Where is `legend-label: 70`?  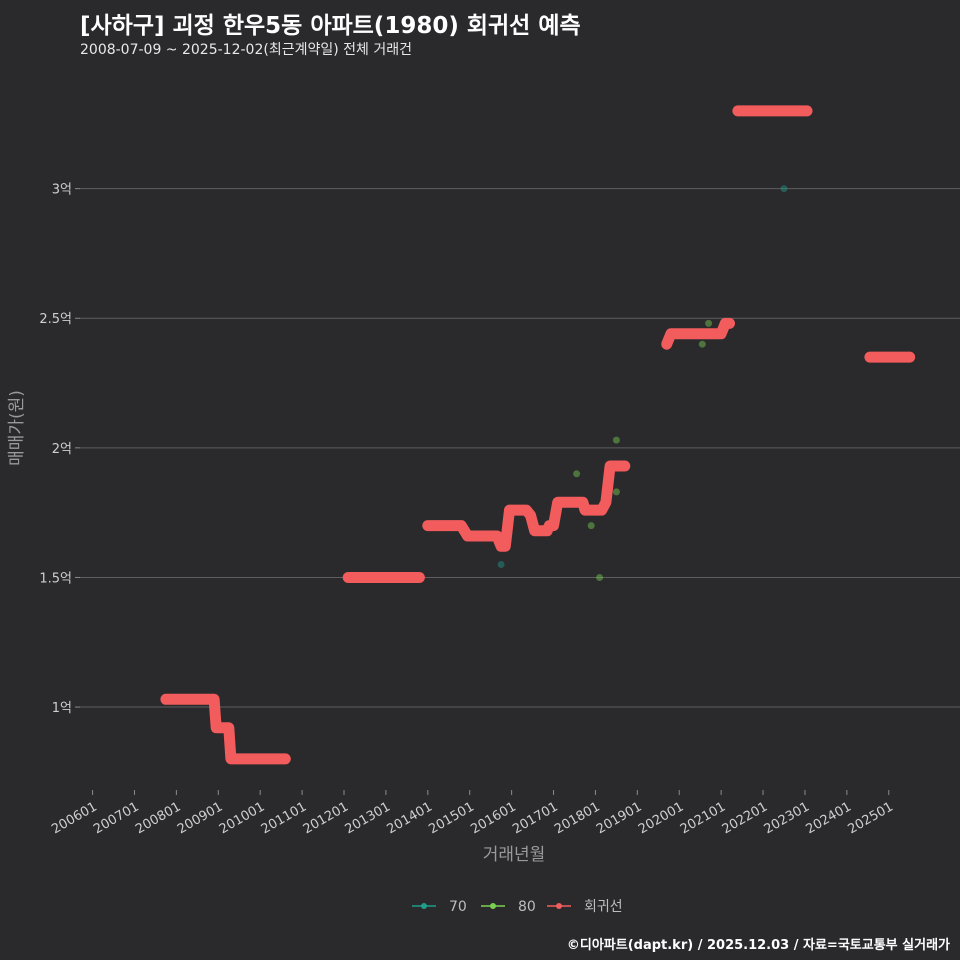
legend-label: 70 is located at coordinates (458, 907).